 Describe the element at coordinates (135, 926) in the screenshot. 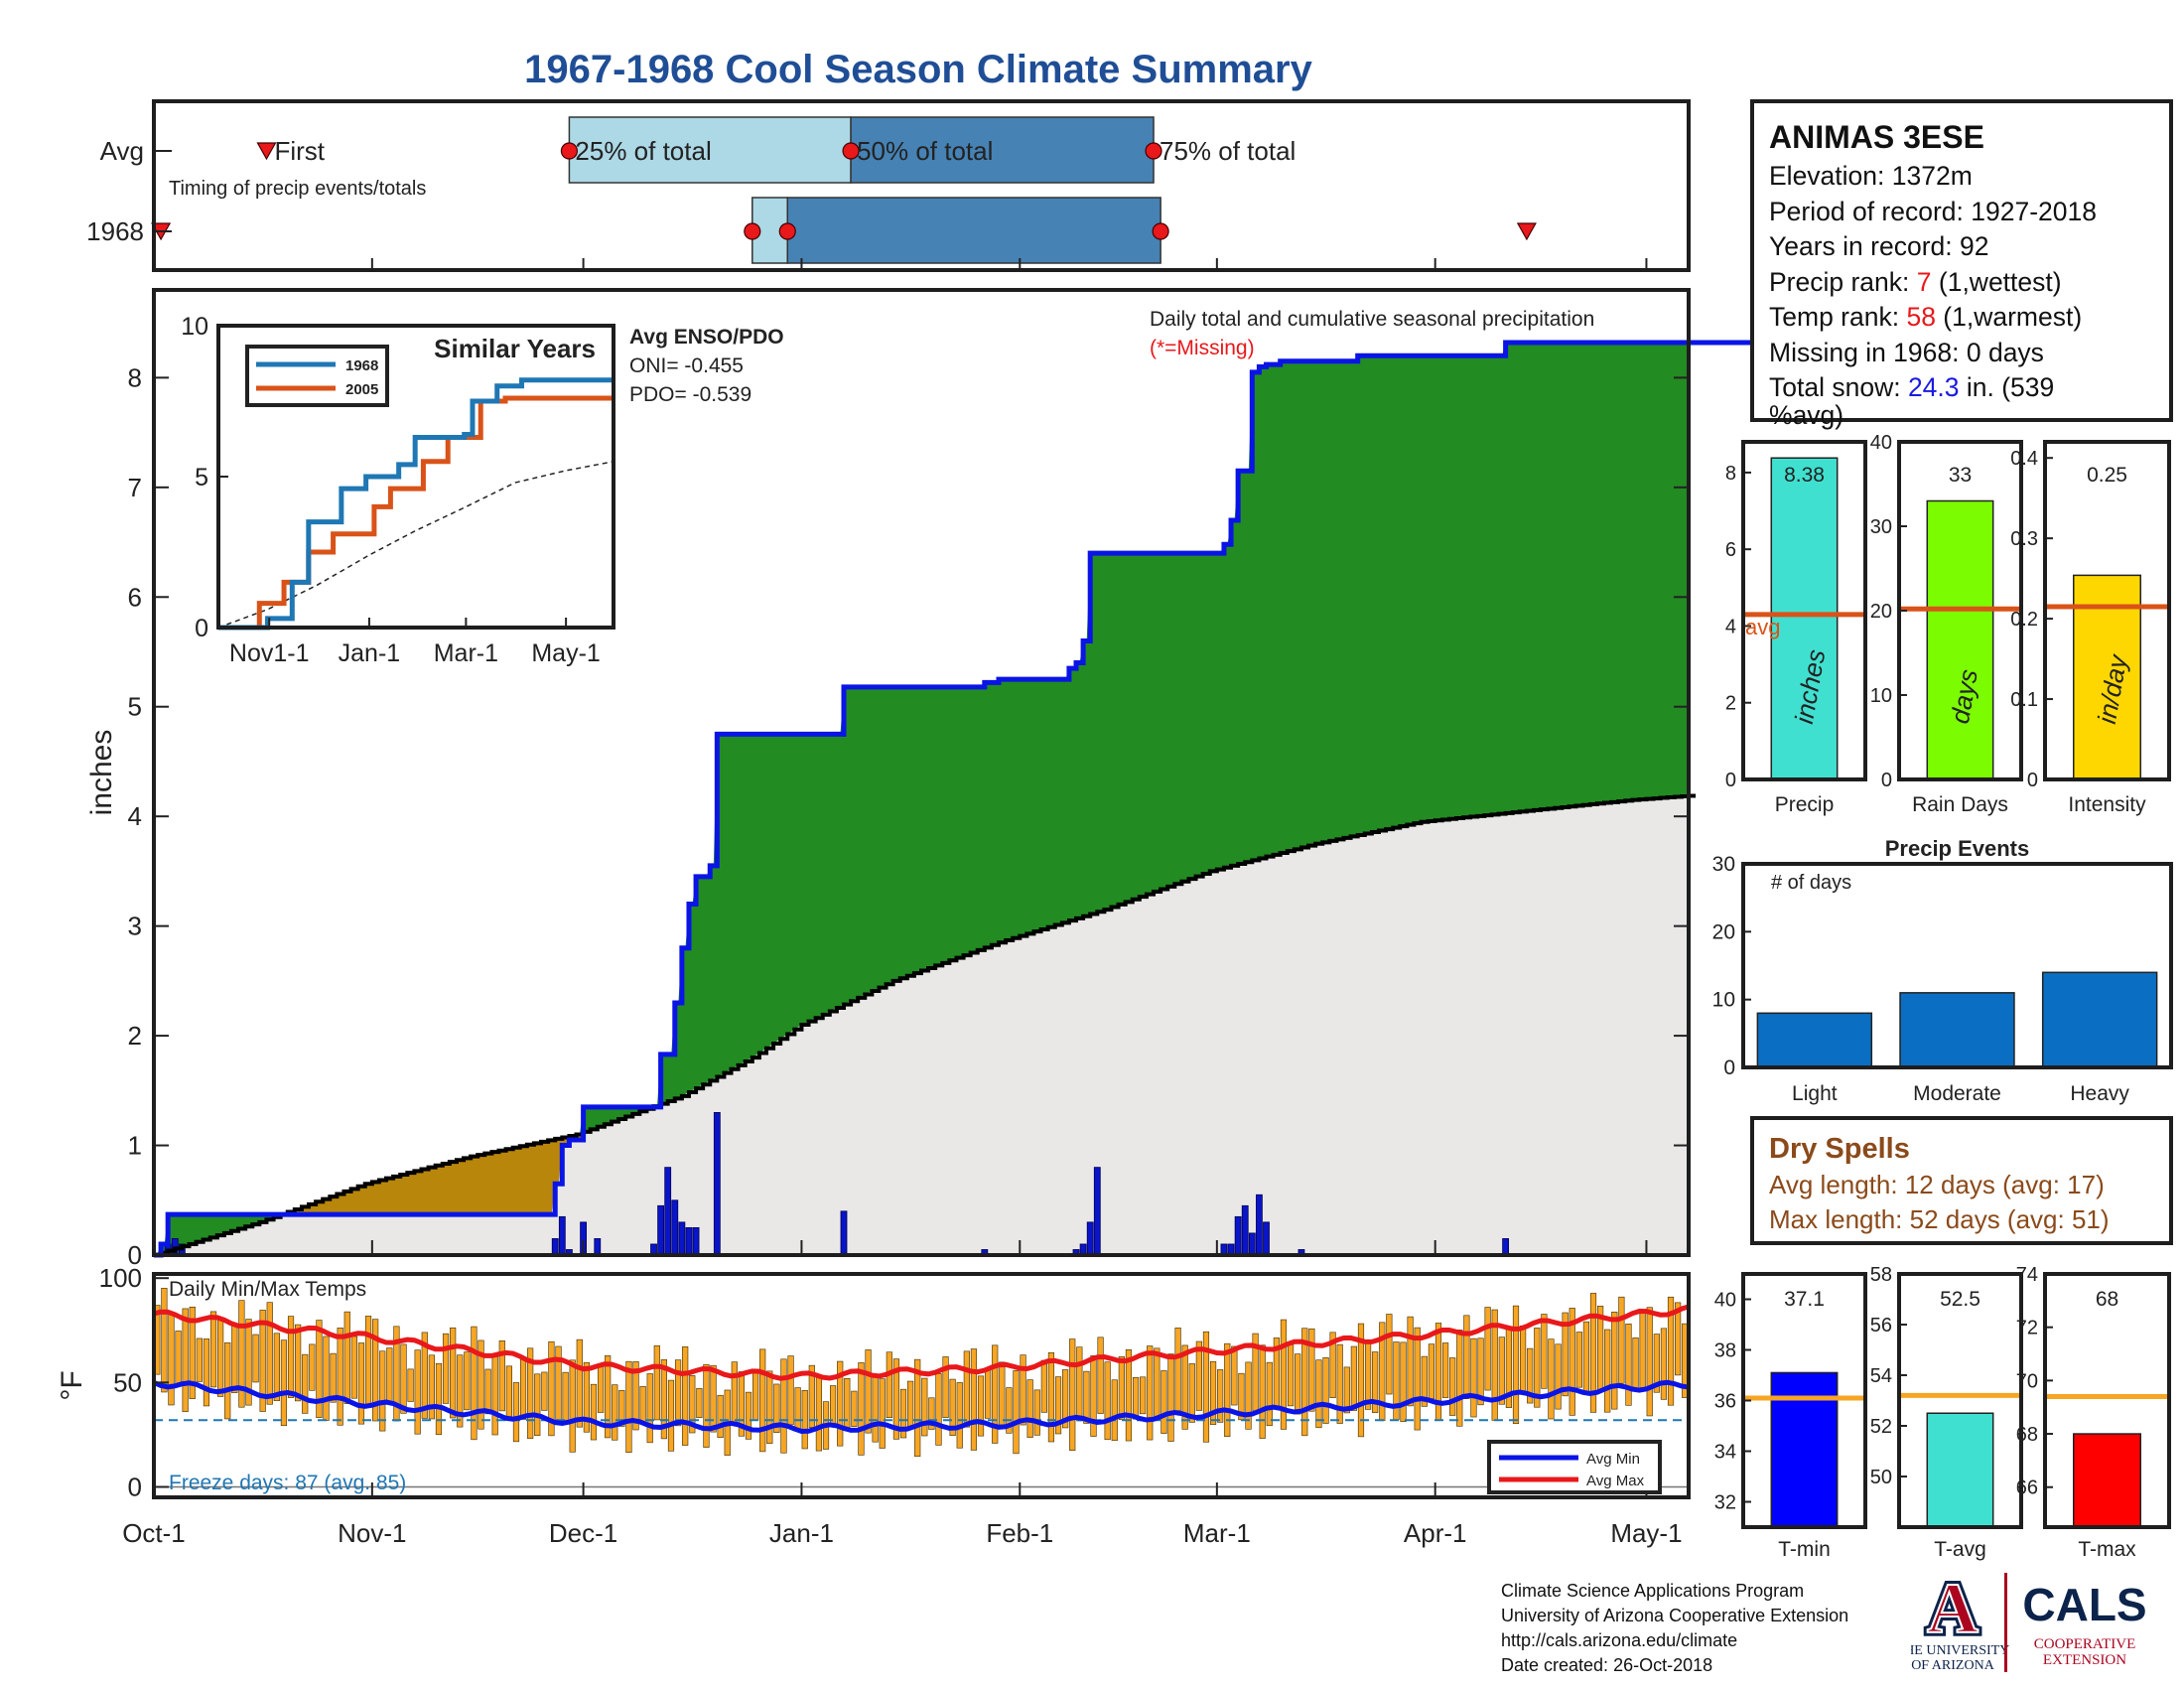

I see `precip-ytick-label-3: 3` at that location.